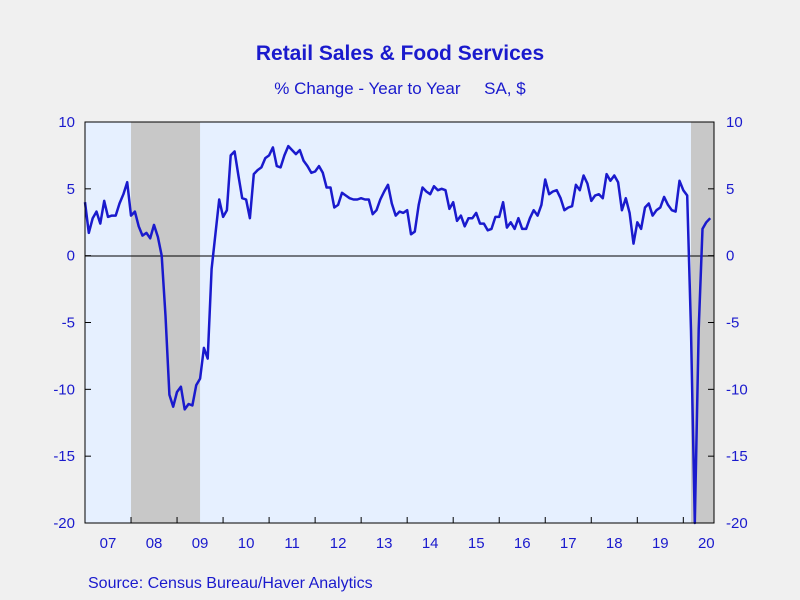 This screenshot has height=600, width=800. Describe the element at coordinates (200, 543) in the screenshot. I see `x-tick-label: 09` at that location.